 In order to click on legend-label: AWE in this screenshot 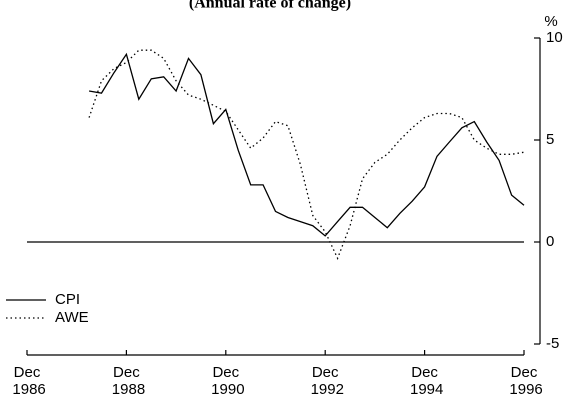, I will do `click(72, 317)`.